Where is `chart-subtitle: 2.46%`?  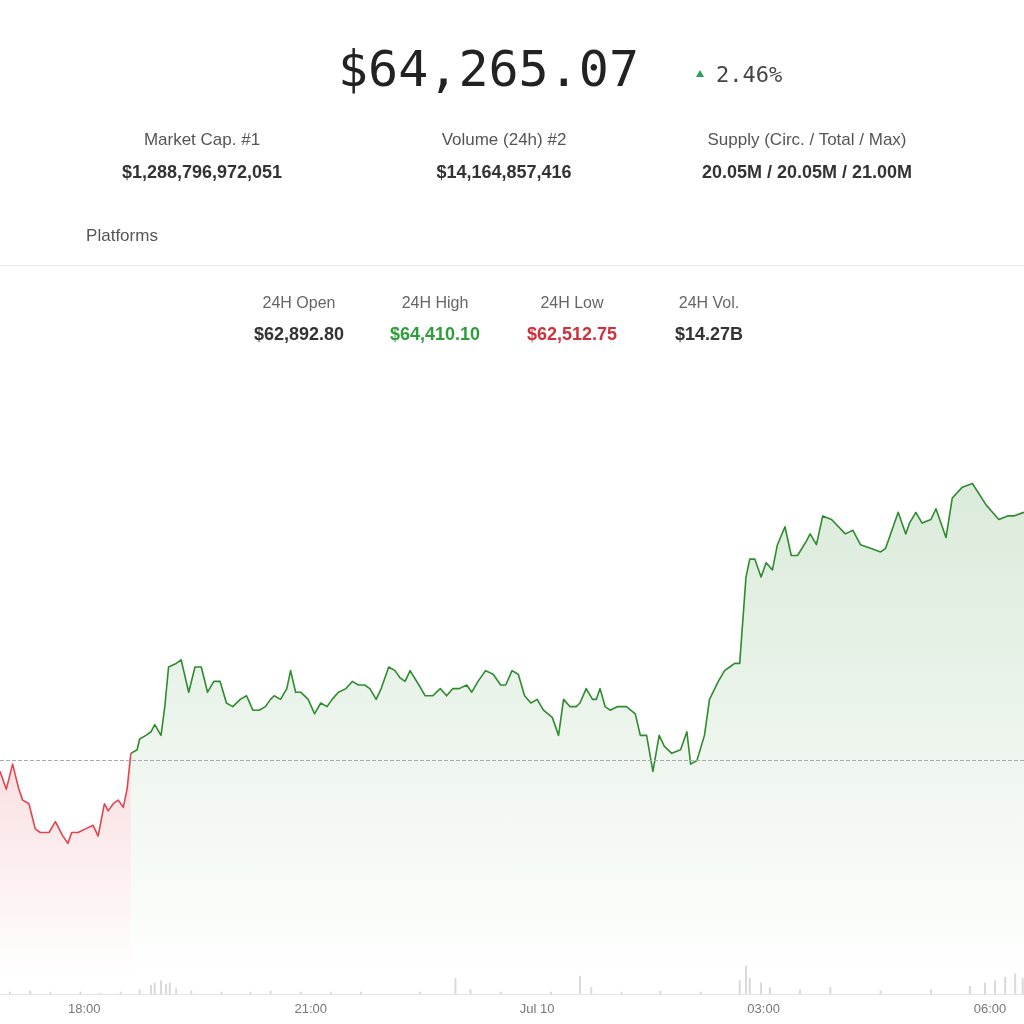 chart-subtitle: 2.46% is located at coordinates (749, 74).